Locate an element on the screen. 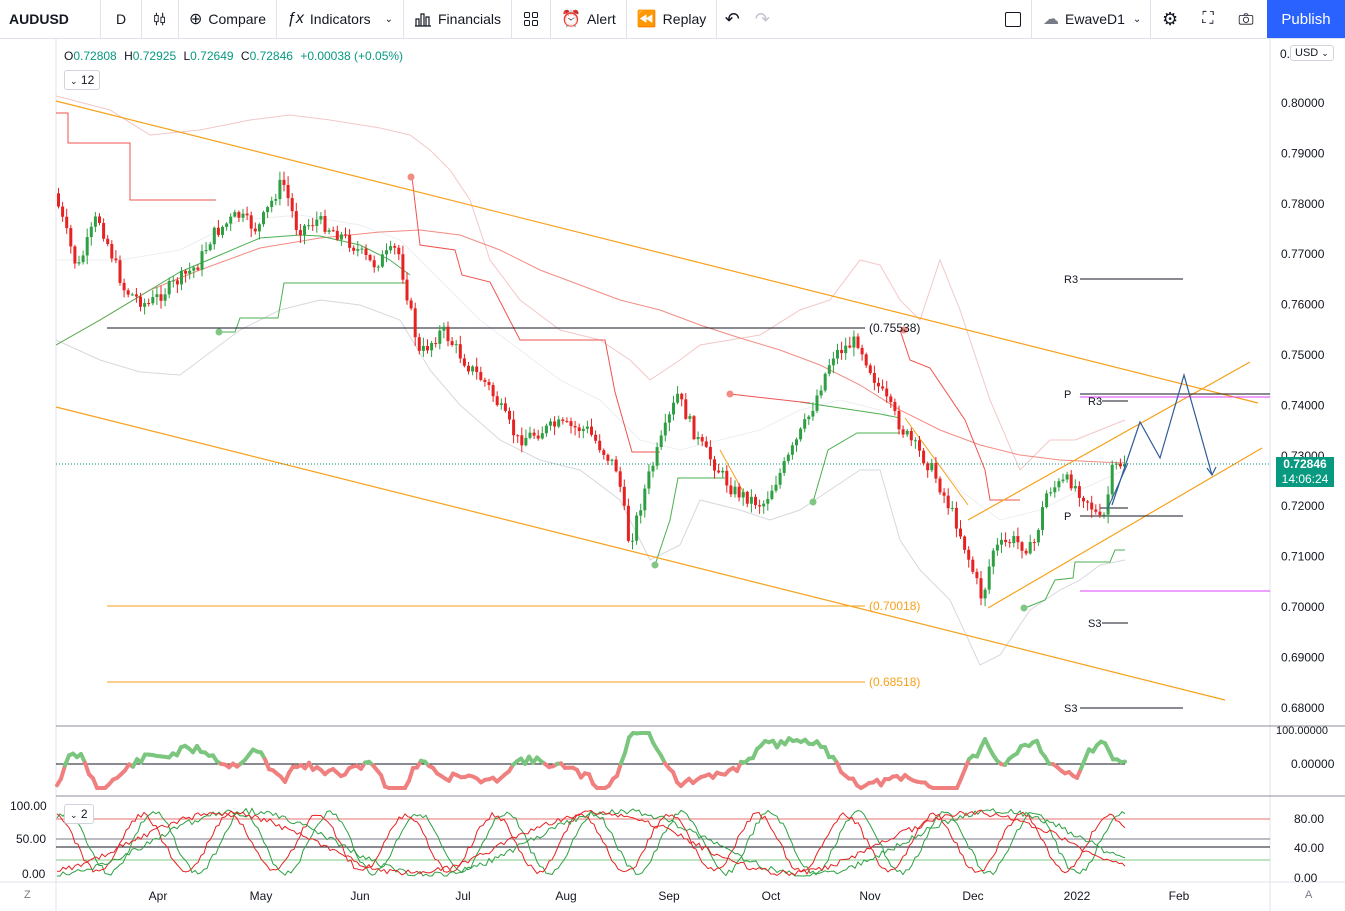 This screenshot has height=911, width=1345. fullscreen-button: ⛶ is located at coordinates (1208, 19).